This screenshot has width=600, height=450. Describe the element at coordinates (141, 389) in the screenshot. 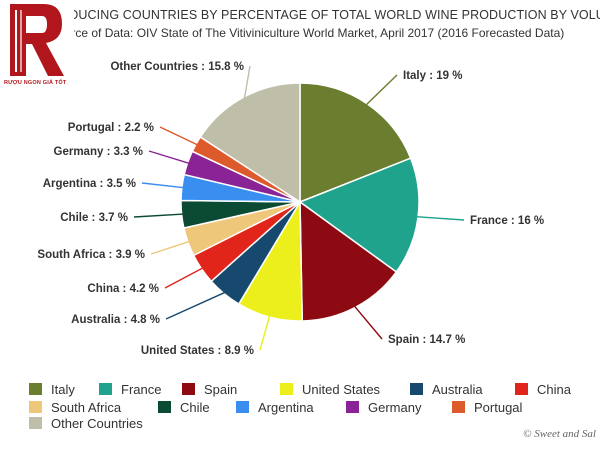

I see `legend-label-france: France` at that location.